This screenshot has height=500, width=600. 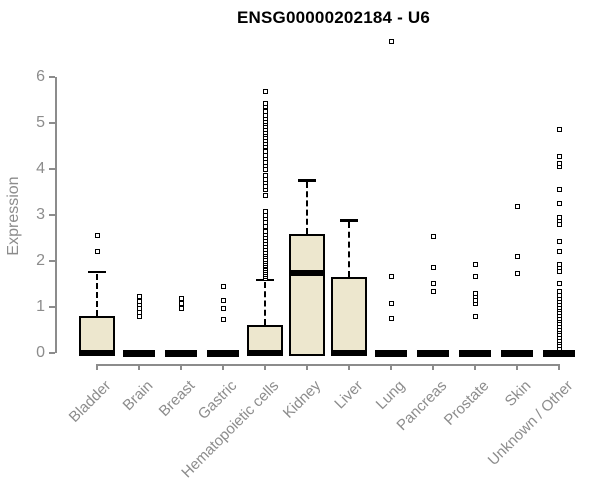 What do you see at coordinates (40, 214) in the screenshot?
I see `y-axis-tick-label: 3` at bounding box center [40, 214].